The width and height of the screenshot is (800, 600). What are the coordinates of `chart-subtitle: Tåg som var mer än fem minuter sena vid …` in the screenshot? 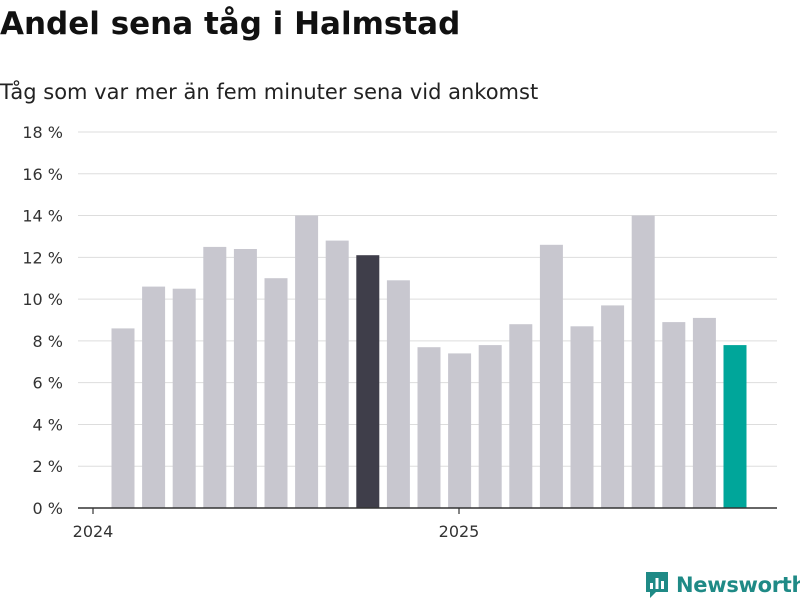 It's located at (269, 92).